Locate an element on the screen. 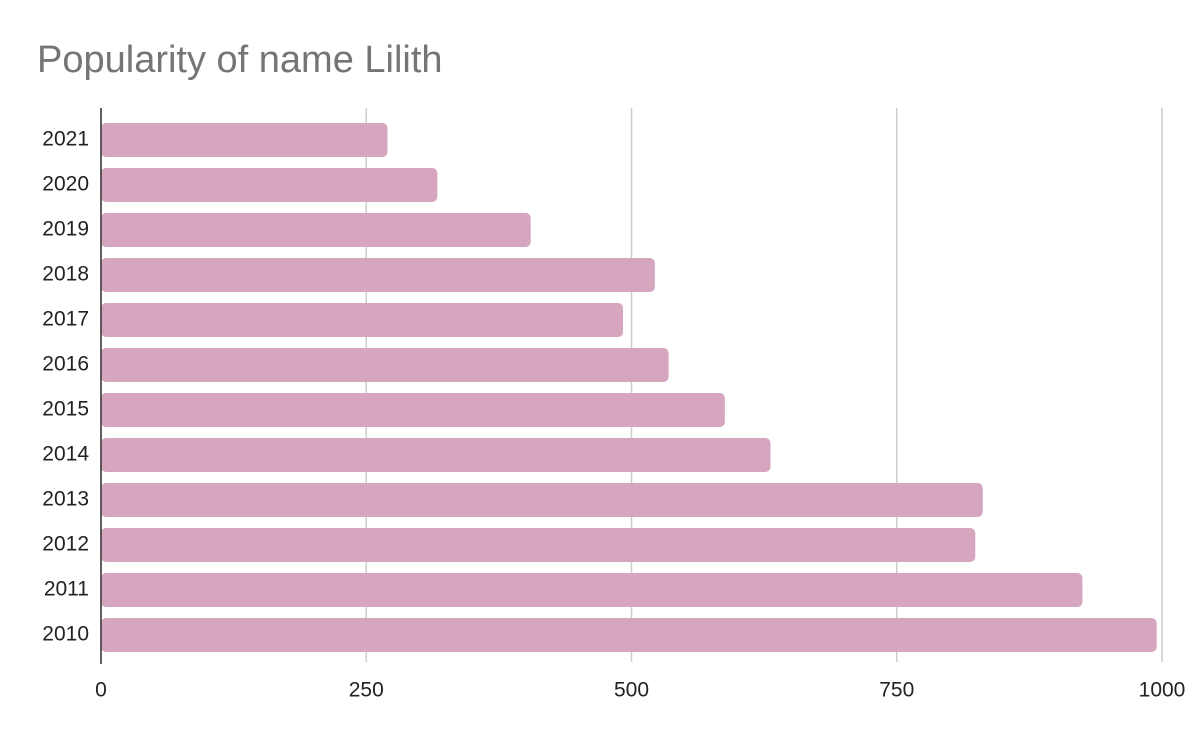  y-tick-label: 2015 is located at coordinates (65, 409).